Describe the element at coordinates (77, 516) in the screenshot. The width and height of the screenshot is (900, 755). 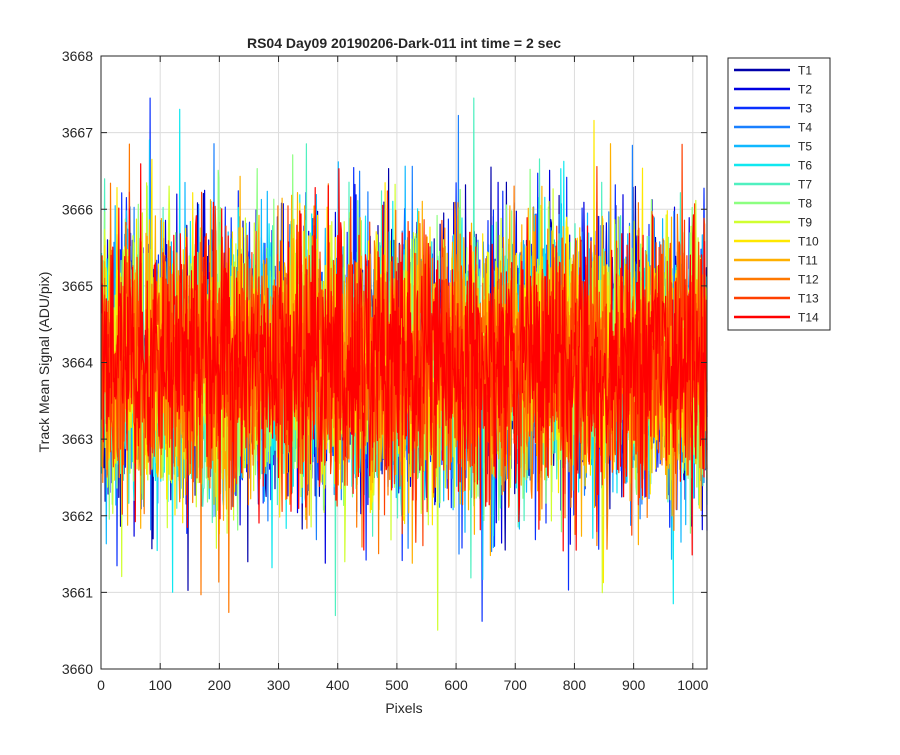
I see `y-tick-label: 3662` at that location.